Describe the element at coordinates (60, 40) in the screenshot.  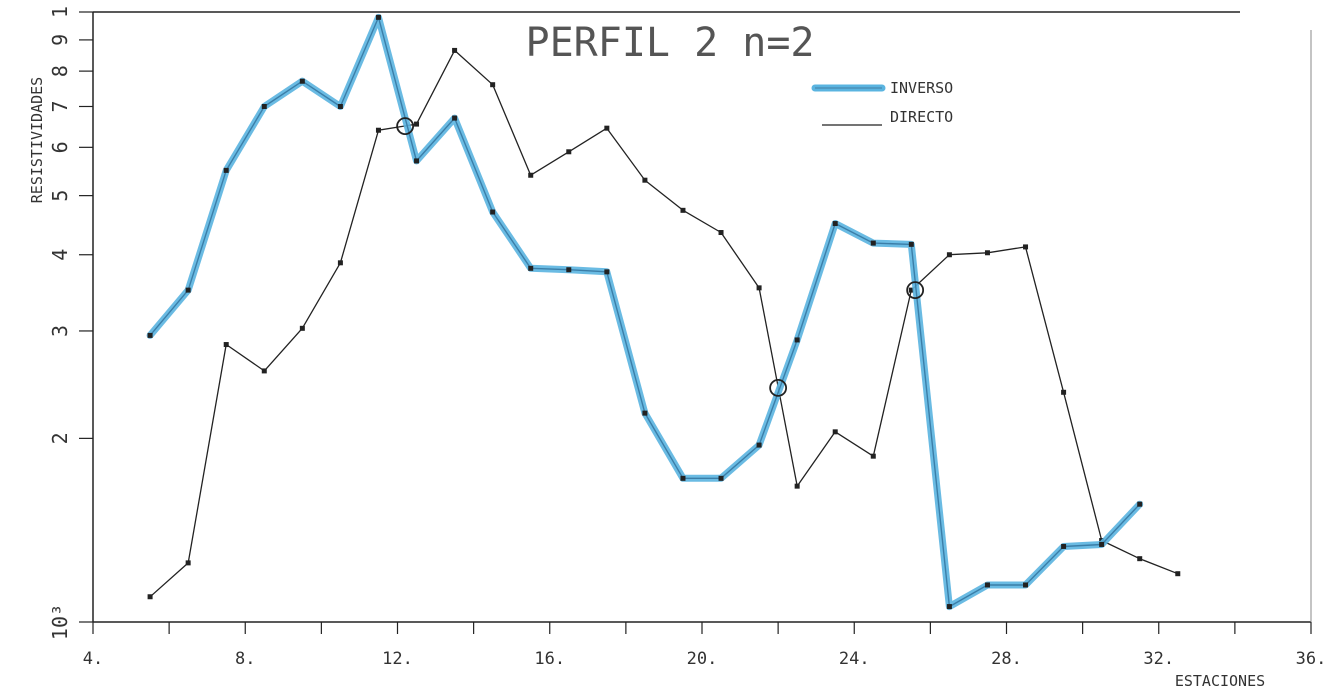
I see `y-tick-label: 9` at that location.